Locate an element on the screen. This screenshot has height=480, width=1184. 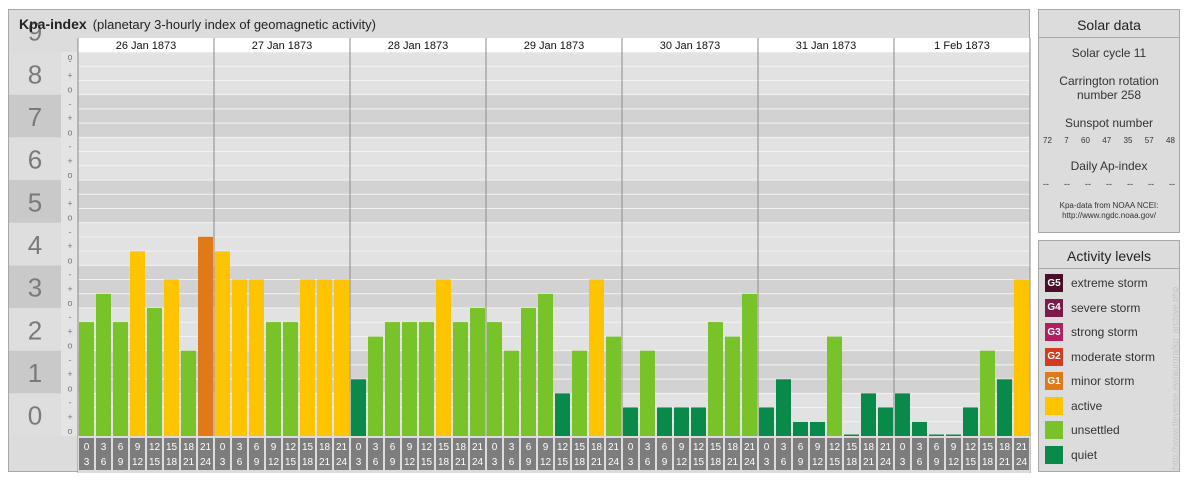
y-subtick-column is located at coordinates (69, 244).